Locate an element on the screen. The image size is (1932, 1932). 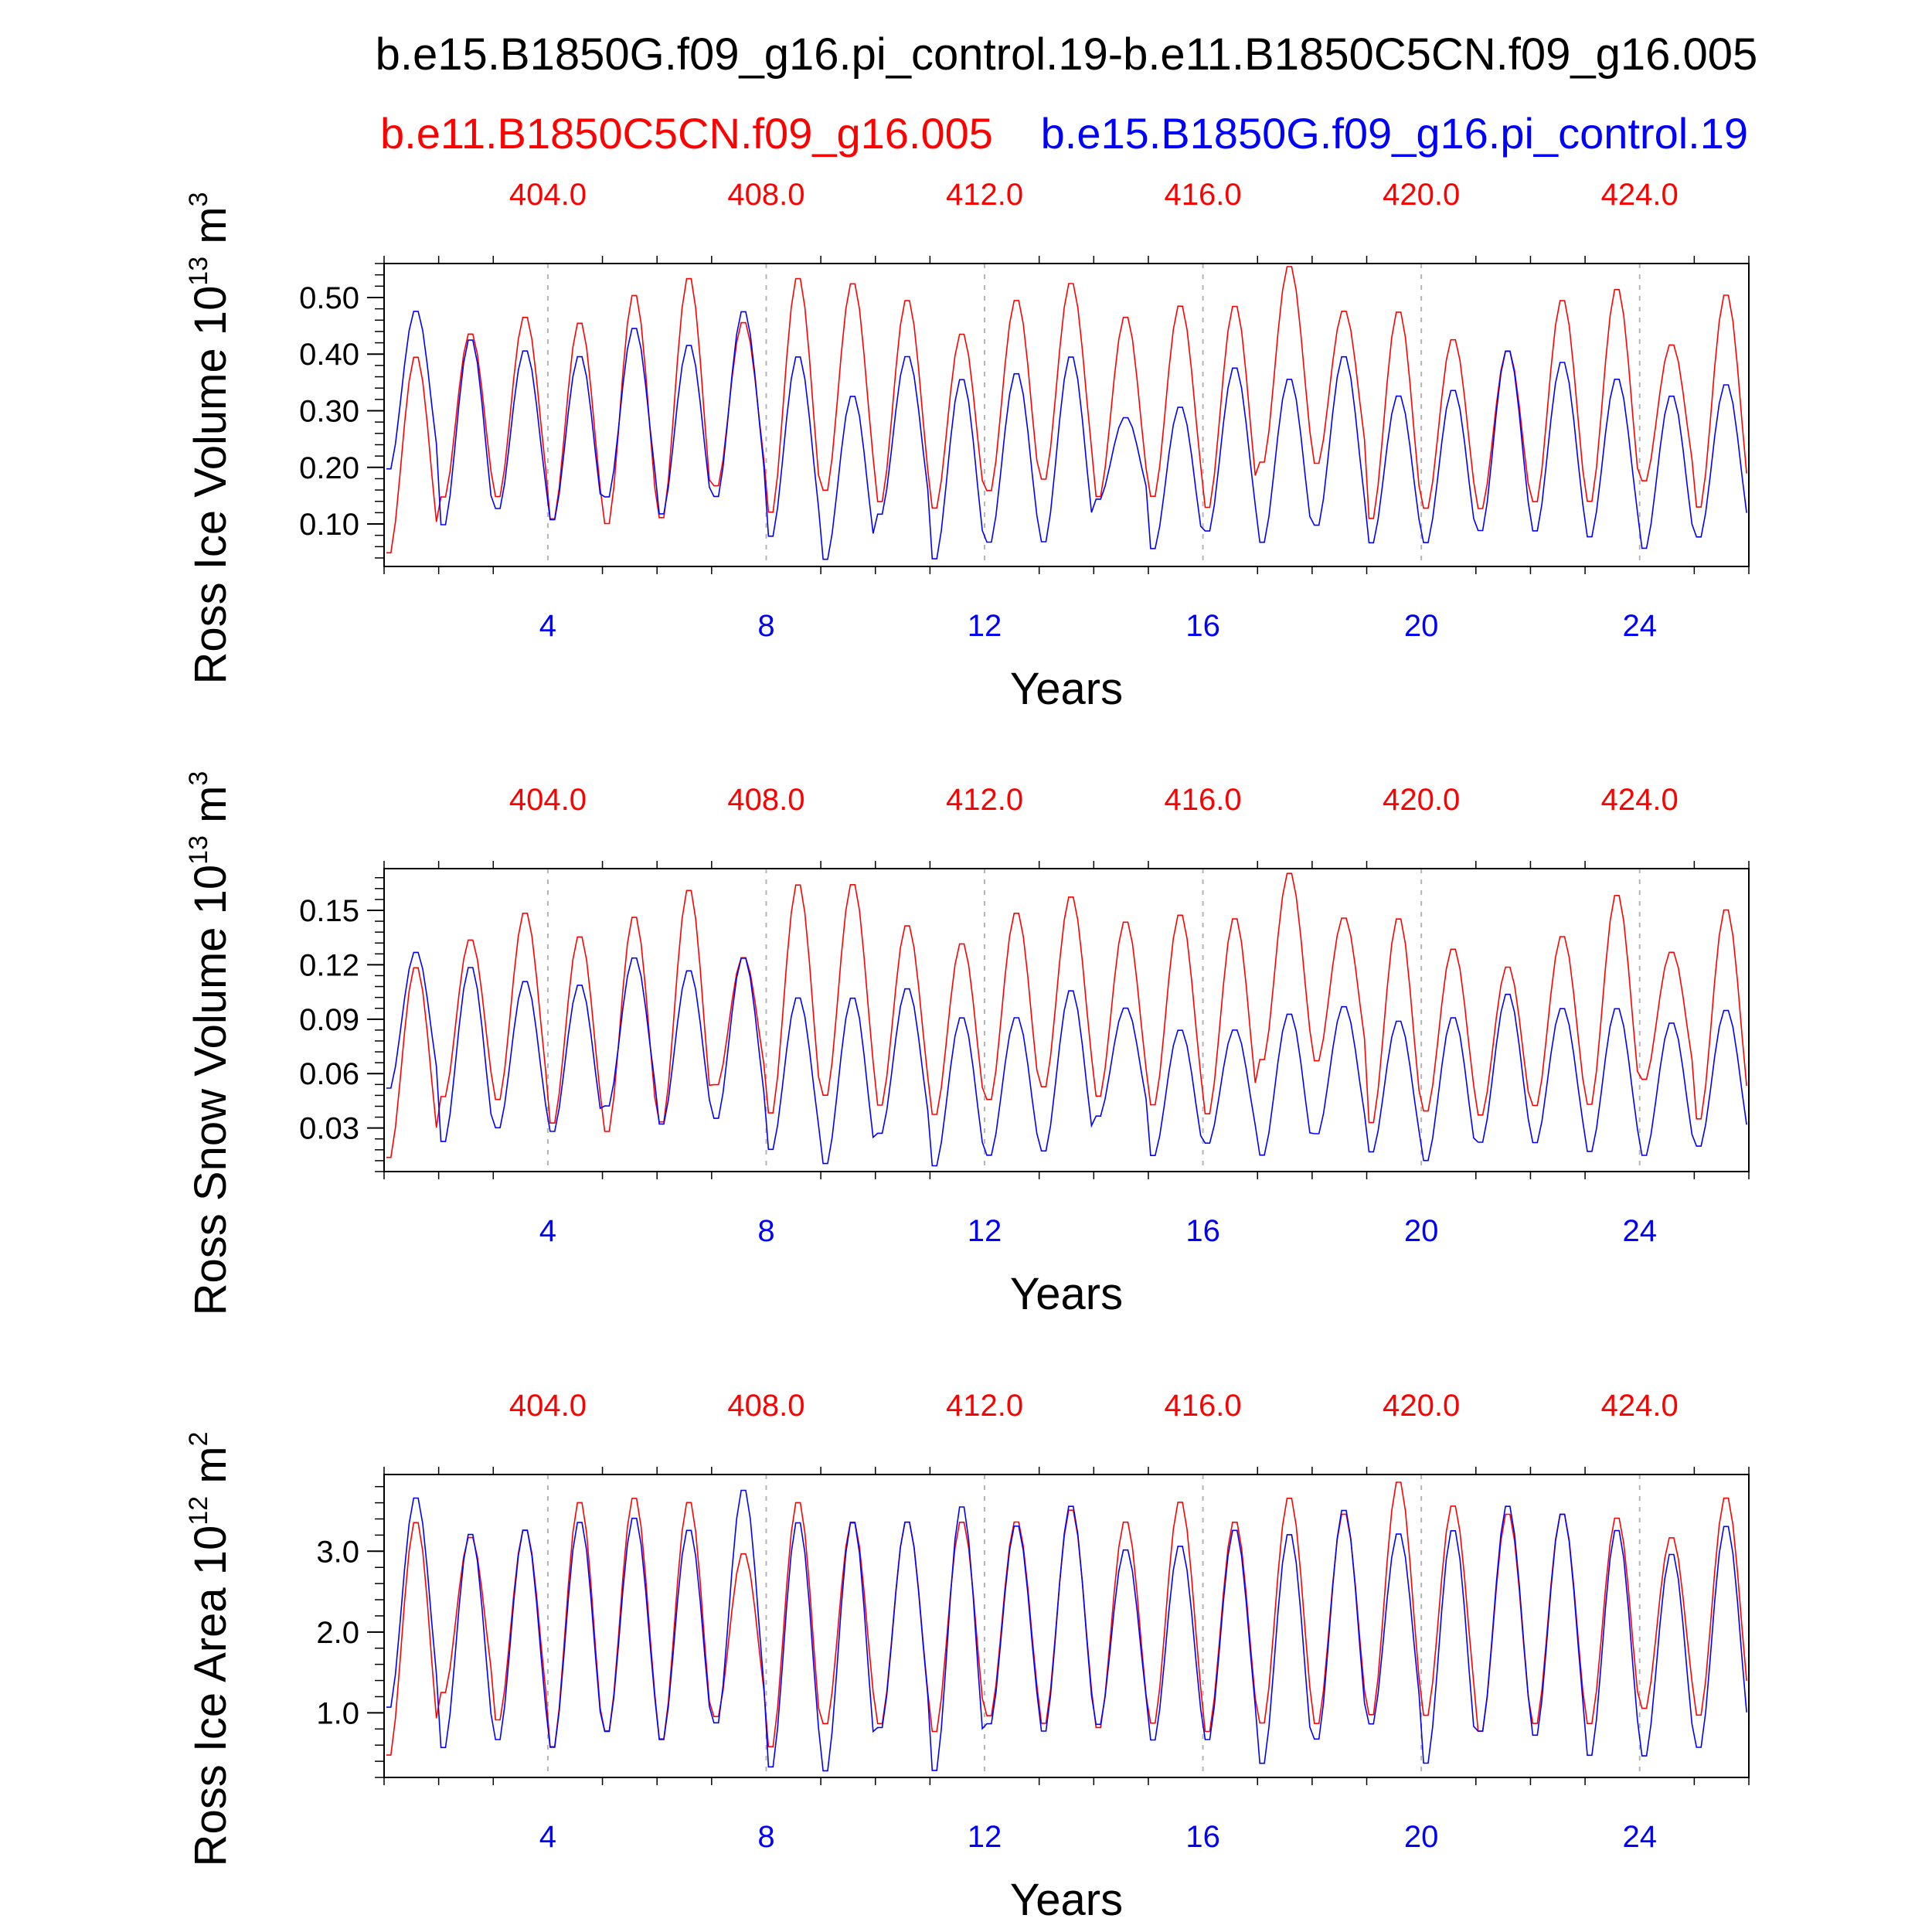
y-tick-label: 0.40 is located at coordinates (329, 355).